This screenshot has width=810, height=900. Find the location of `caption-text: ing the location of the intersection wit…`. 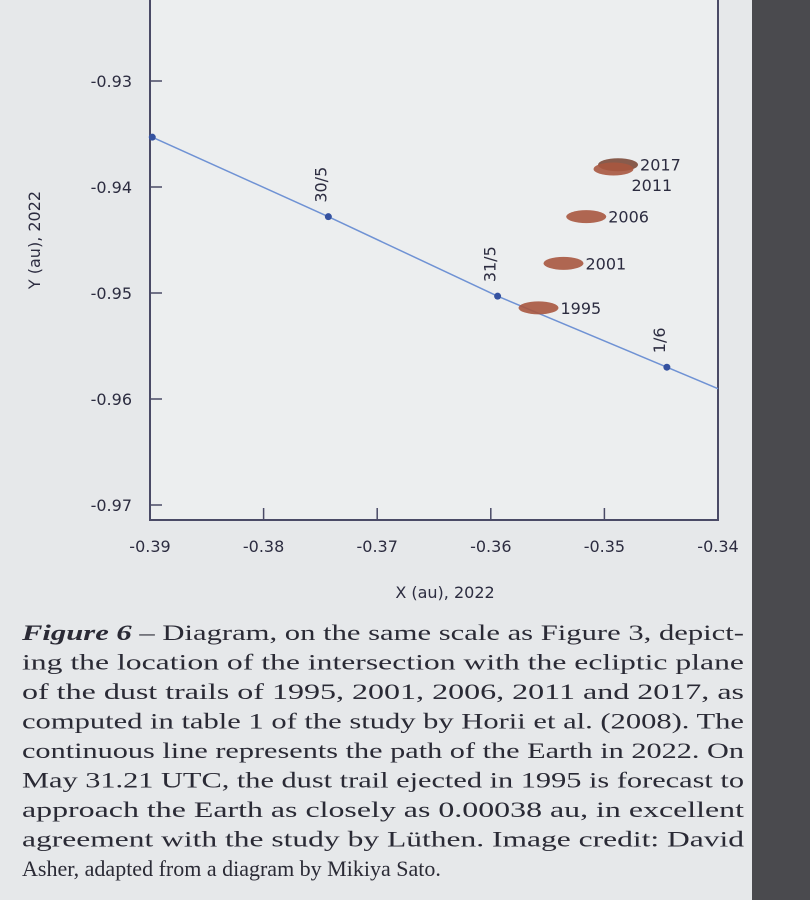

caption-text: ing the location of the intersection wit… is located at coordinates (383, 662).